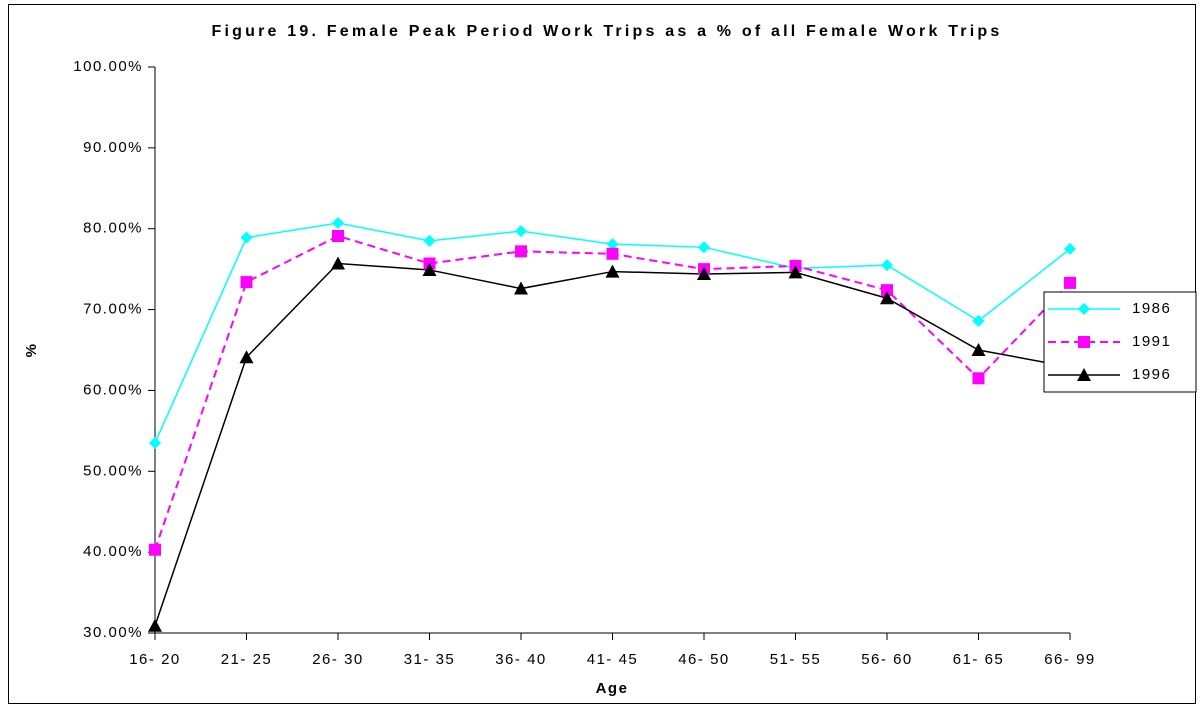  What do you see at coordinates (113, 228) in the screenshot?
I see `y-tick-label: 80.00%` at bounding box center [113, 228].